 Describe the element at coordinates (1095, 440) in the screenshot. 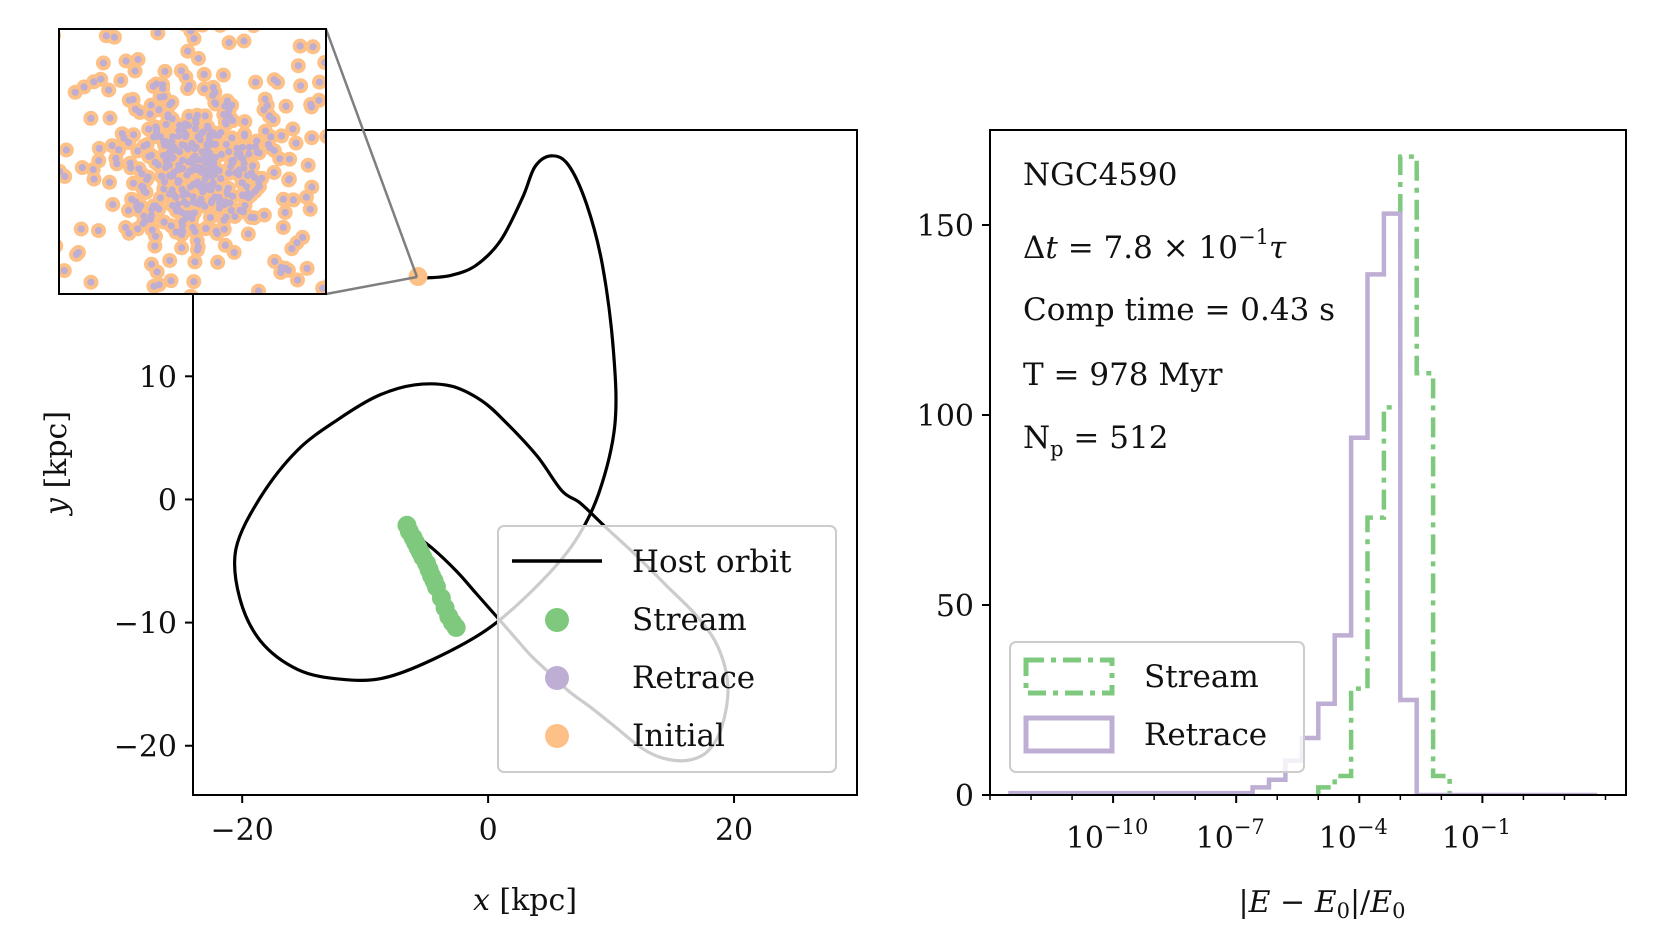

I see `annotation-particle-count: Np = 512` at that location.